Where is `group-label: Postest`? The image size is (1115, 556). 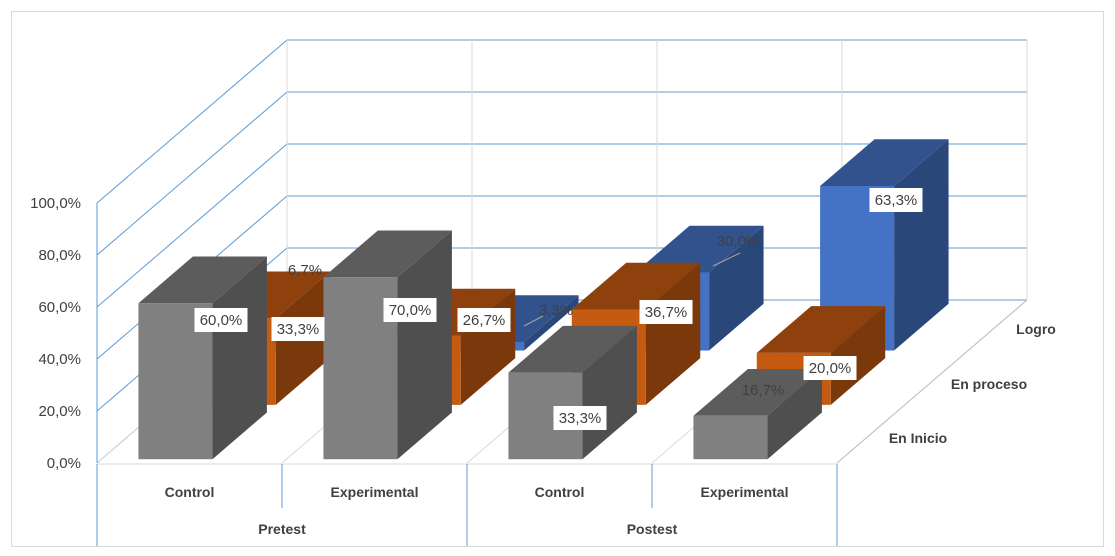 group-label: Postest is located at coordinates (652, 529).